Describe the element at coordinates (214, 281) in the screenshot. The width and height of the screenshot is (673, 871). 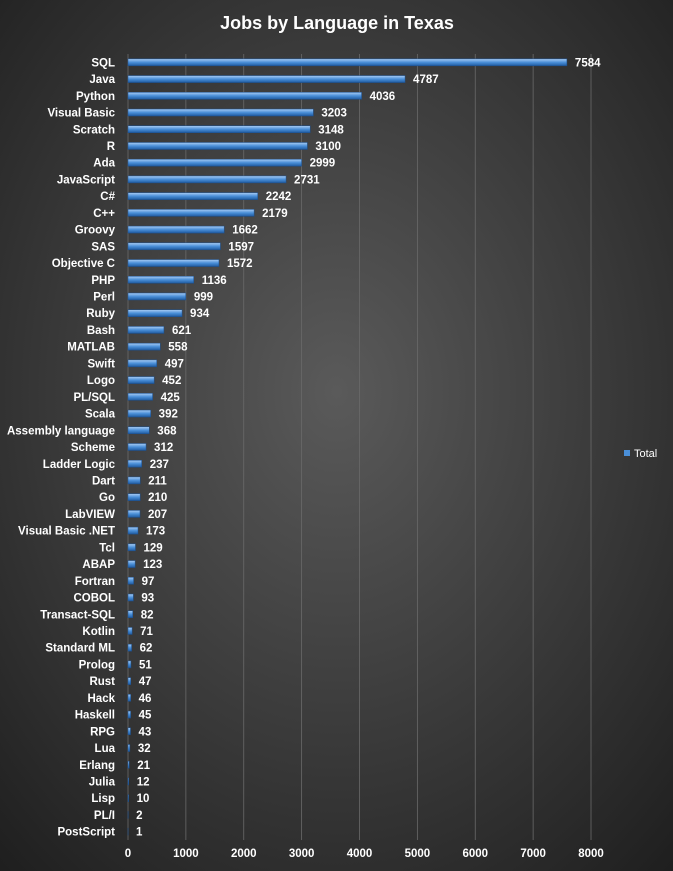
I see `data-label: 1136` at that location.